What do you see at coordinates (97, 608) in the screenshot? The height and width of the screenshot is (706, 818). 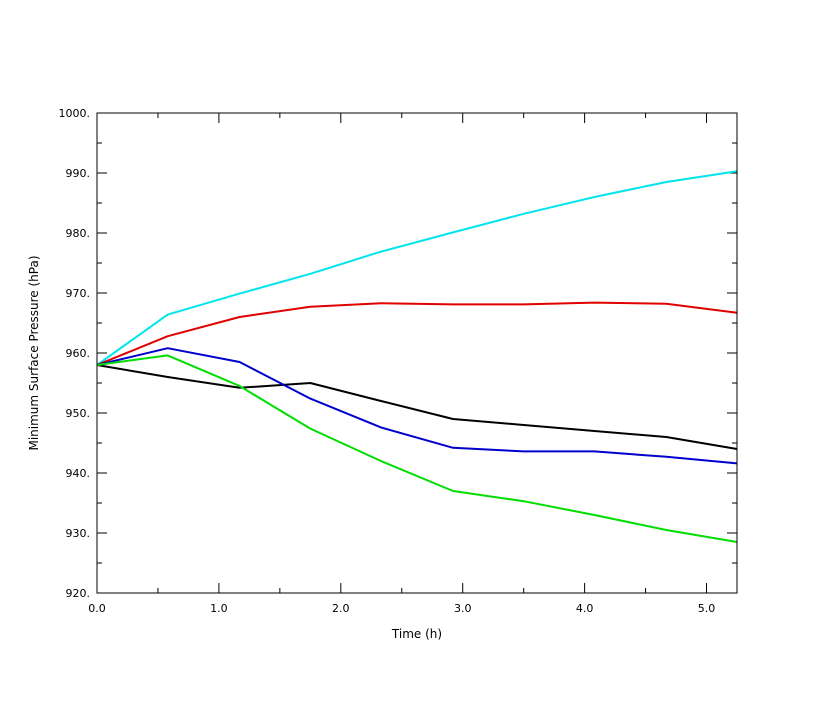 I see `x-tick-label: 0.0` at bounding box center [97, 608].